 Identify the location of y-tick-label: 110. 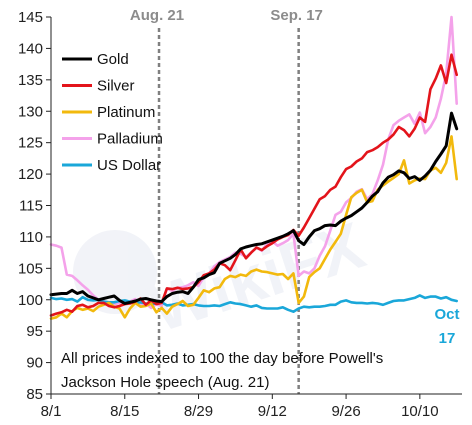
(31, 237).